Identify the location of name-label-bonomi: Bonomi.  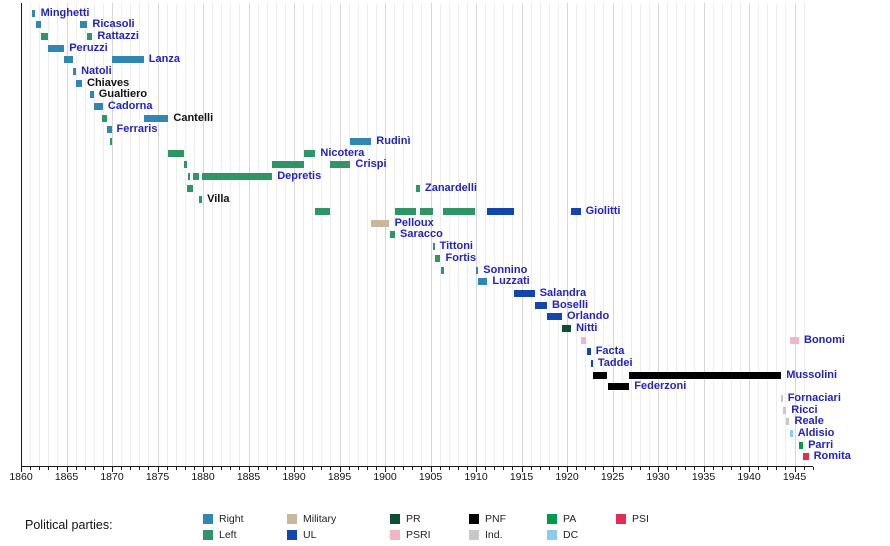
(824, 339).